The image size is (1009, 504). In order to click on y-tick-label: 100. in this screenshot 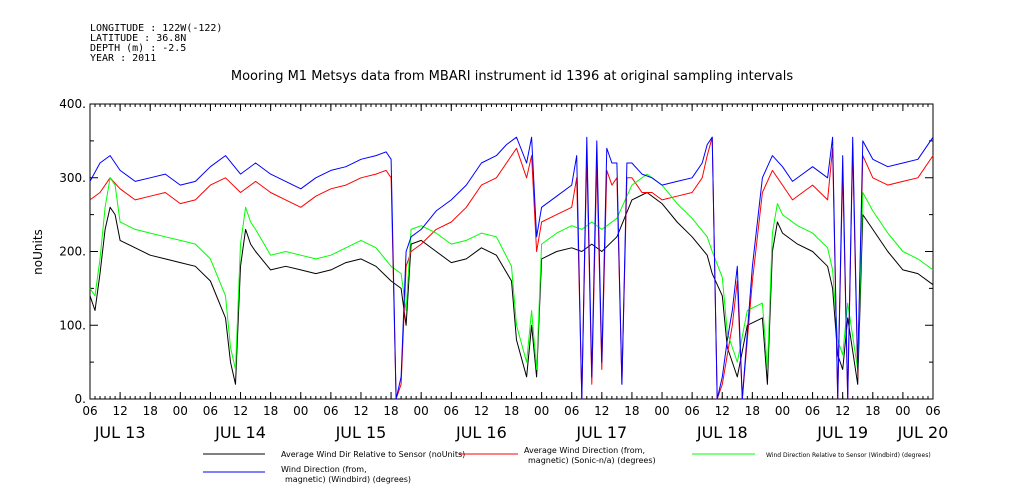, I will do `click(72, 325)`.